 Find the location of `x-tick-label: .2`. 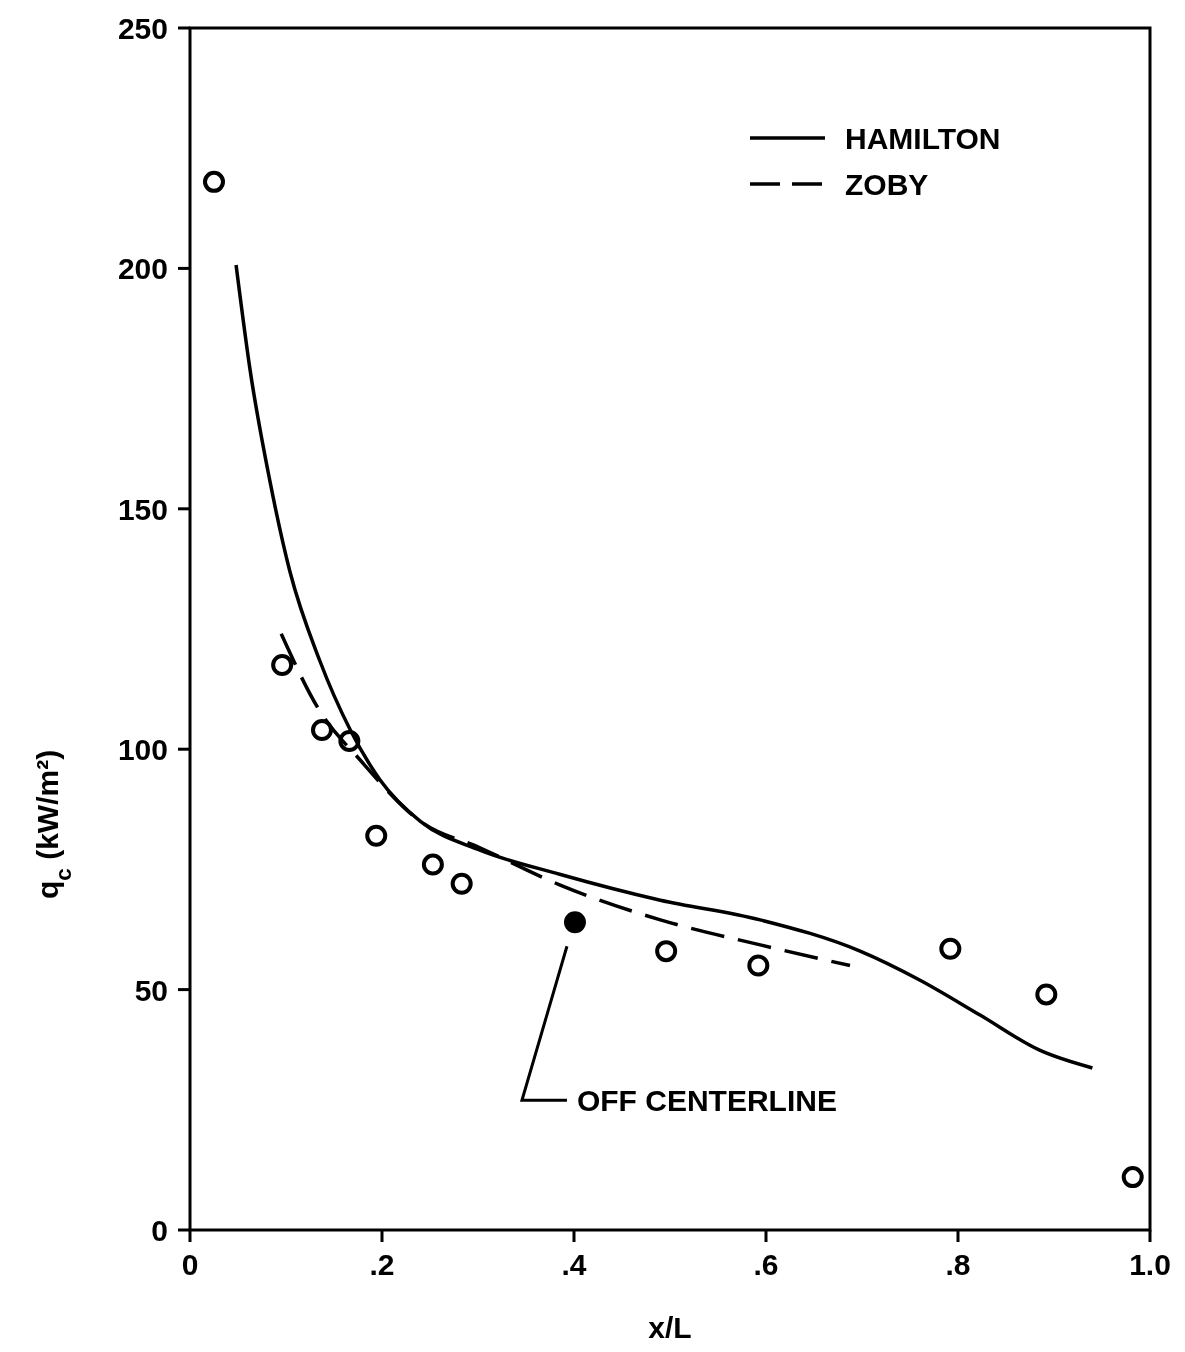

x-tick-label: .2 is located at coordinates (382, 1264).